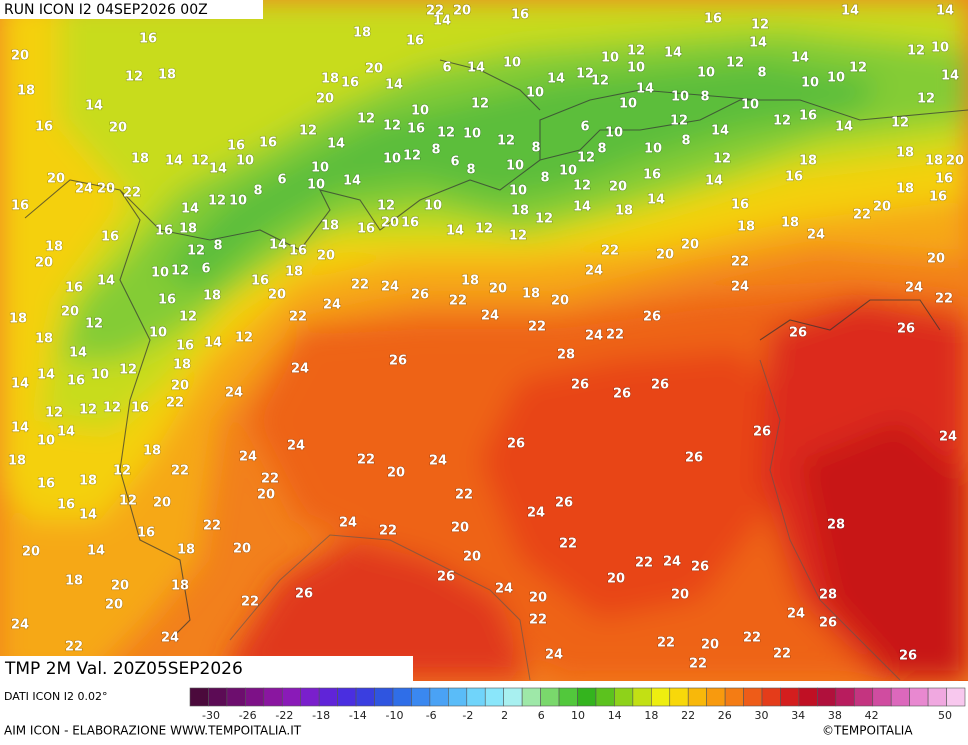  Describe the element at coordinates (798, 715) in the screenshot. I see `colorbar-tick-label: 34` at that location.